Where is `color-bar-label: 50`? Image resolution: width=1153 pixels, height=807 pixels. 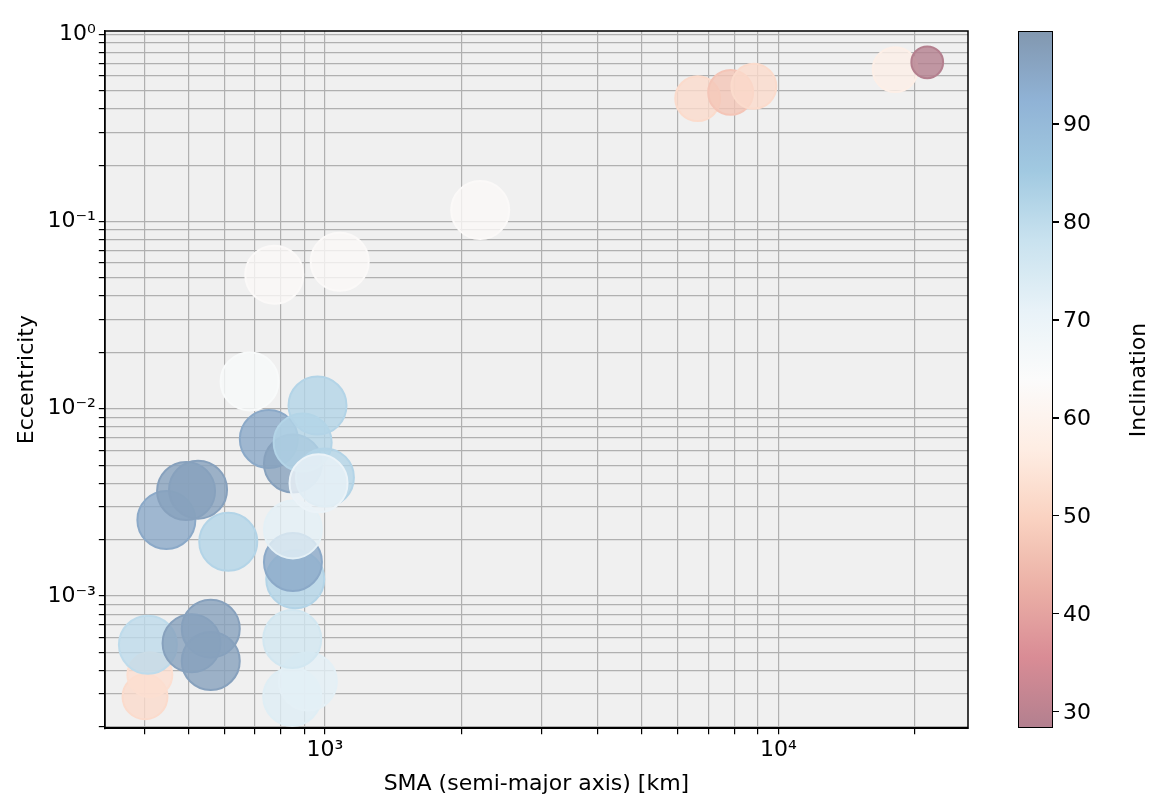
color-bar-label: 50 is located at coordinates (1077, 515).